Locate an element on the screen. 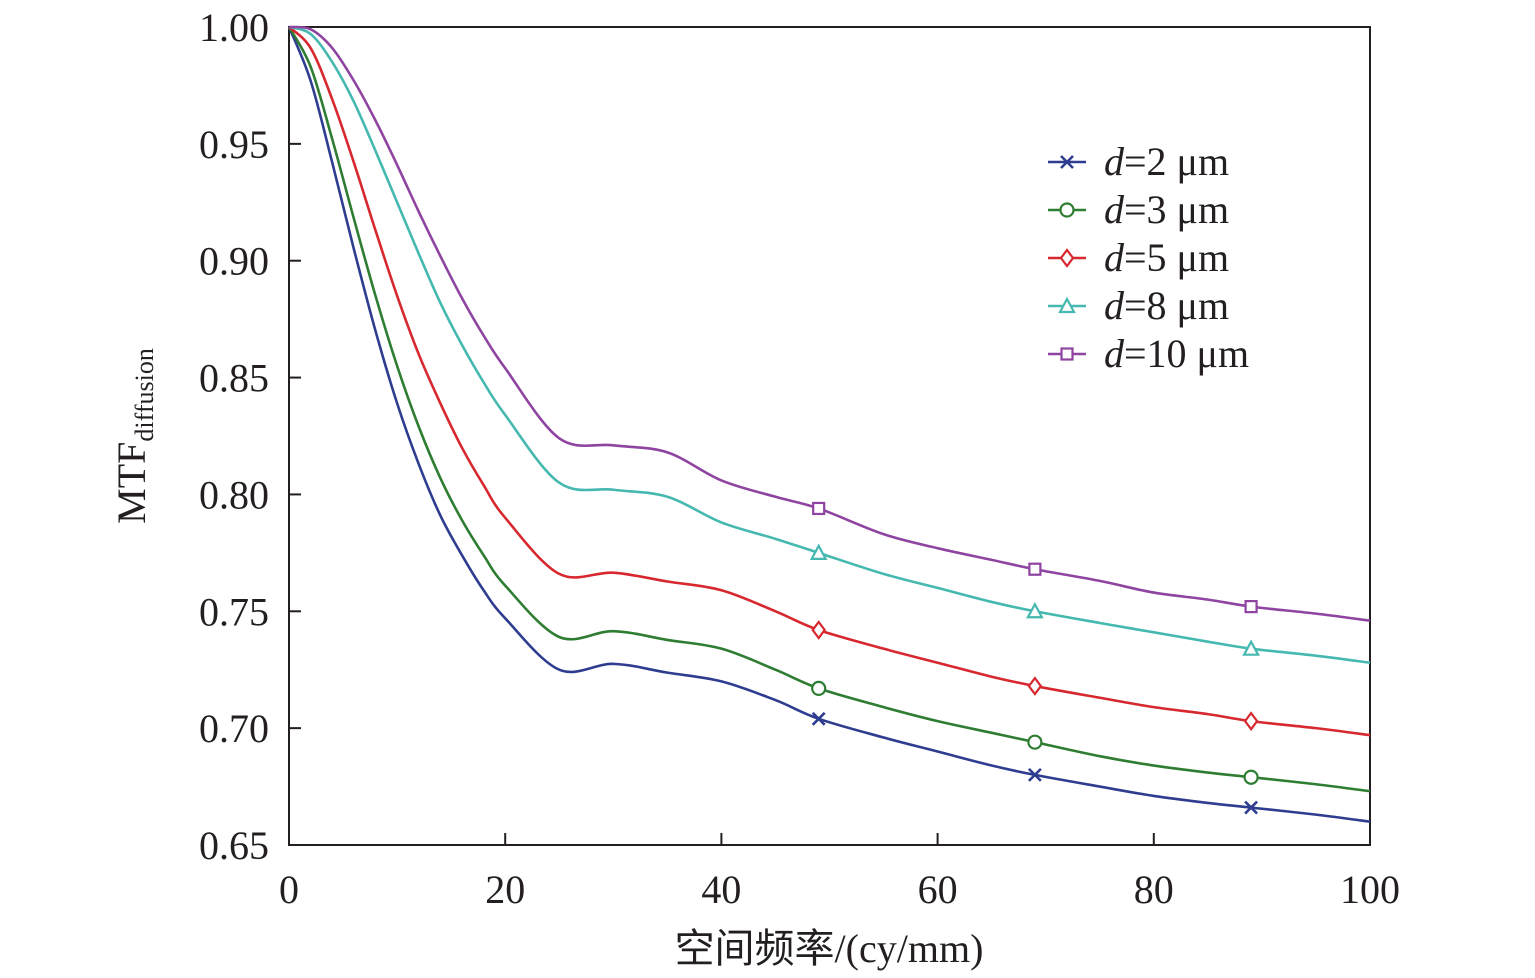 The height and width of the screenshot is (978, 1535). legend: d=2 μmd=3 μmd=5 μmd=8 μmd=10 μm is located at coordinates (1148, 257).